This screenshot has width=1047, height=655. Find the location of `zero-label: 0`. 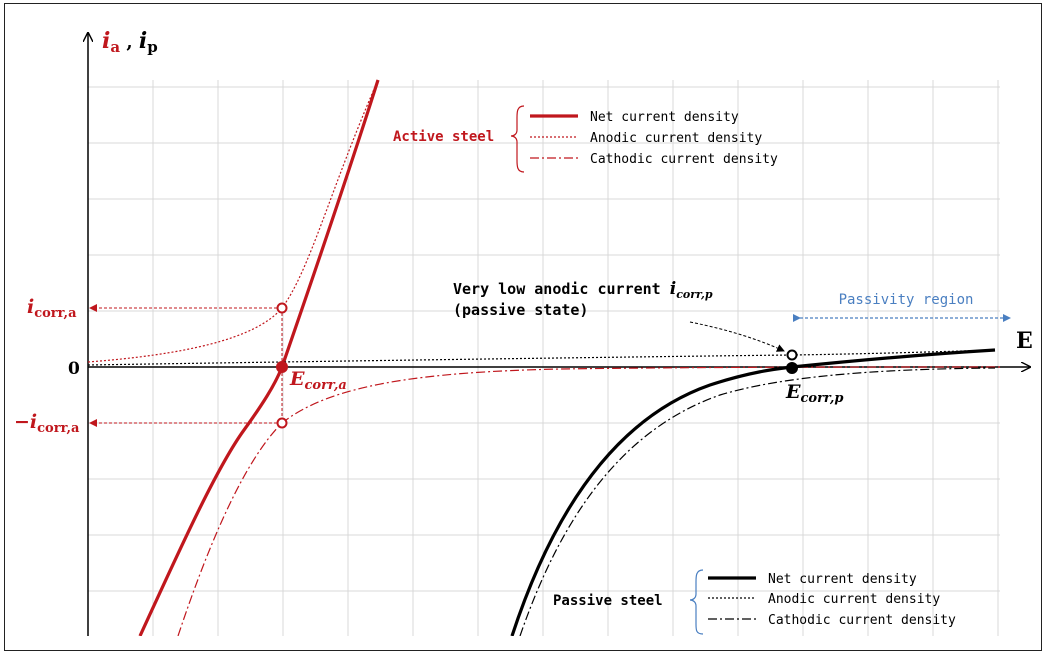

zero-label: 0 is located at coordinates (74, 369).